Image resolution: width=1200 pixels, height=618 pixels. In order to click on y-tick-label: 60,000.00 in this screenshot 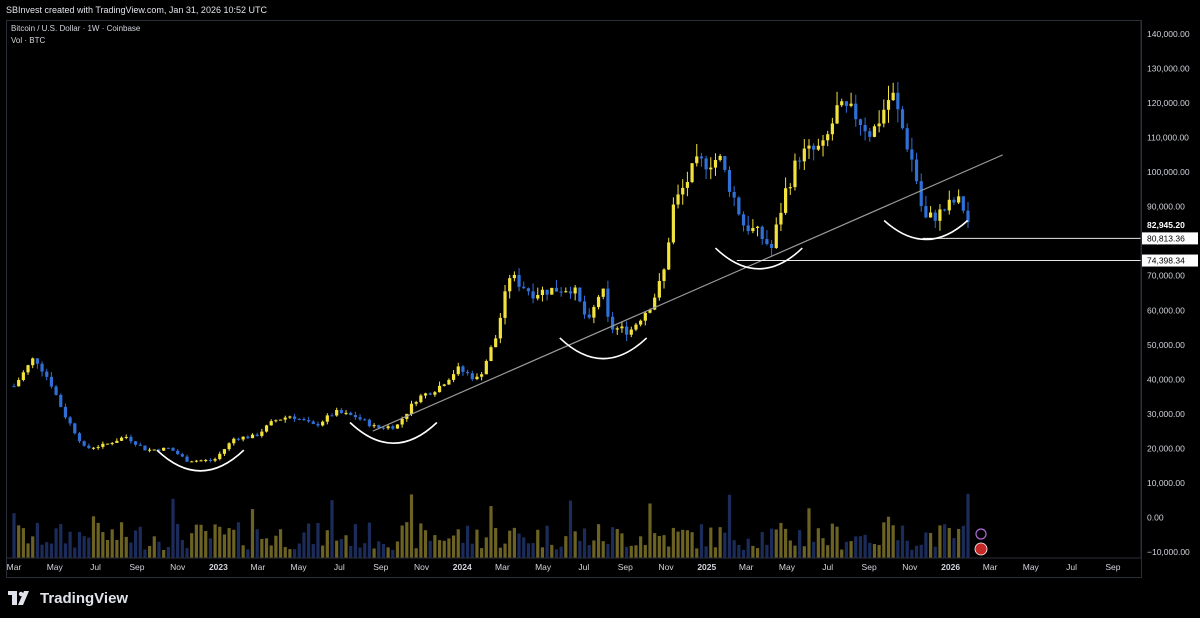, I will do `click(1166, 310)`.